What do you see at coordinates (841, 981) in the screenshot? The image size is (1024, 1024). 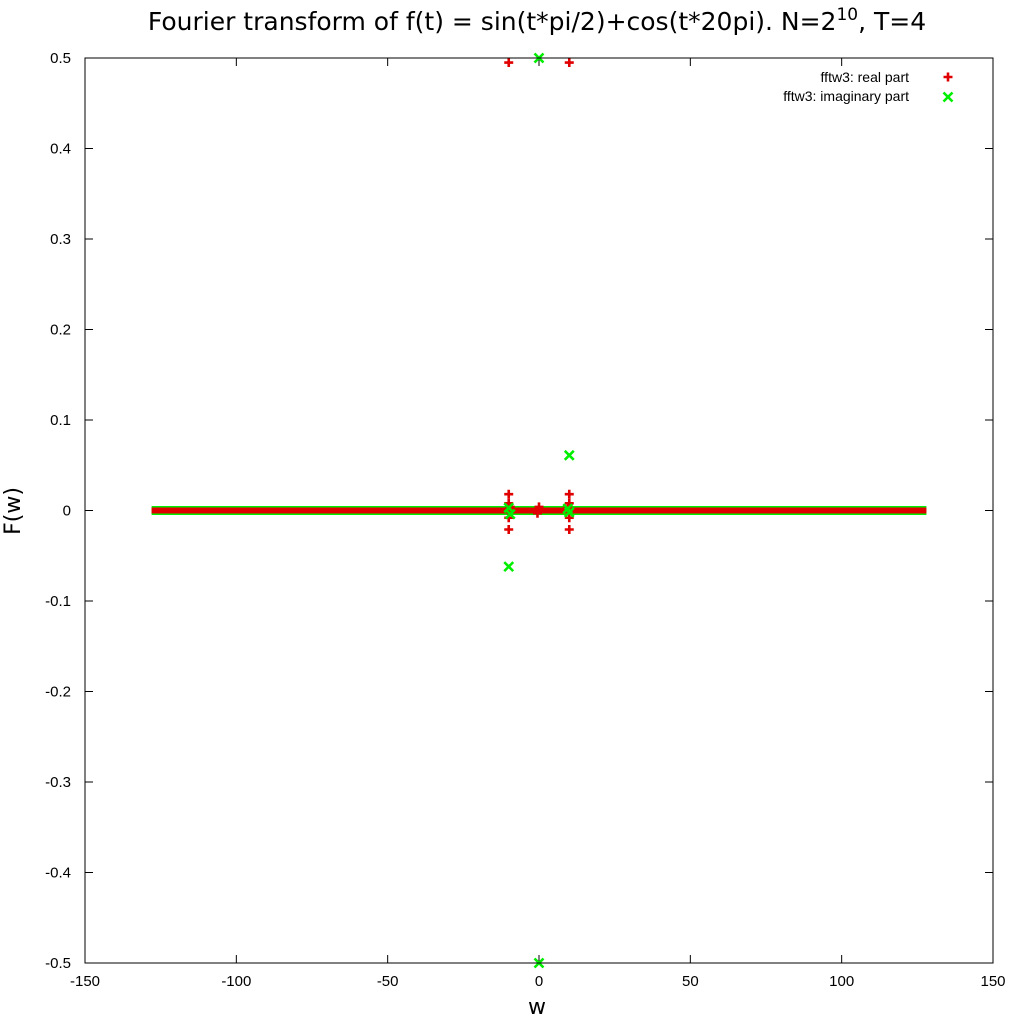 I see `x-tick-label: 100` at bounding box center [841, 981].